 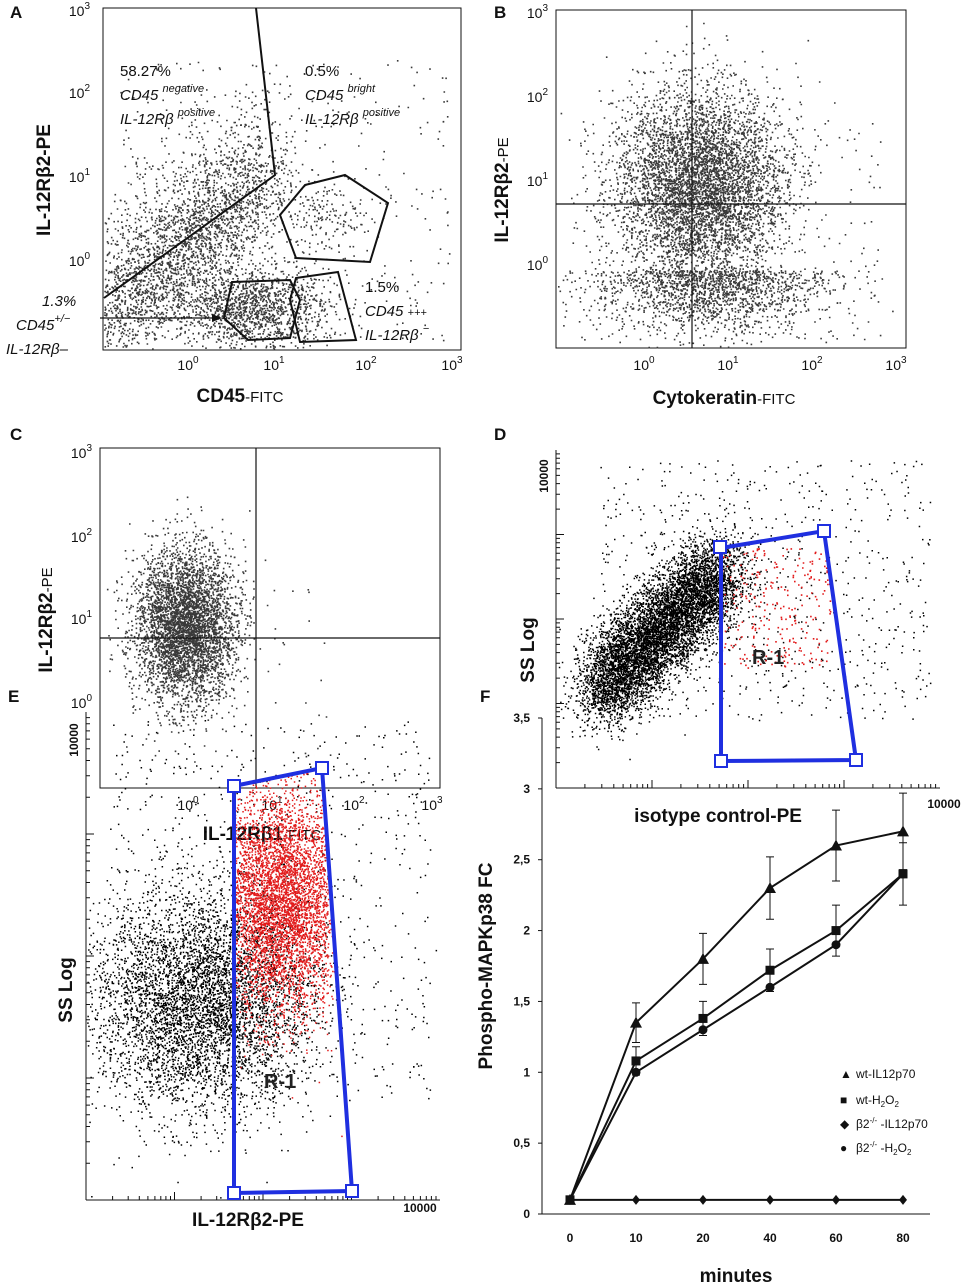 I want to click on d-gate-handle-br, so click(x=856, y=760).